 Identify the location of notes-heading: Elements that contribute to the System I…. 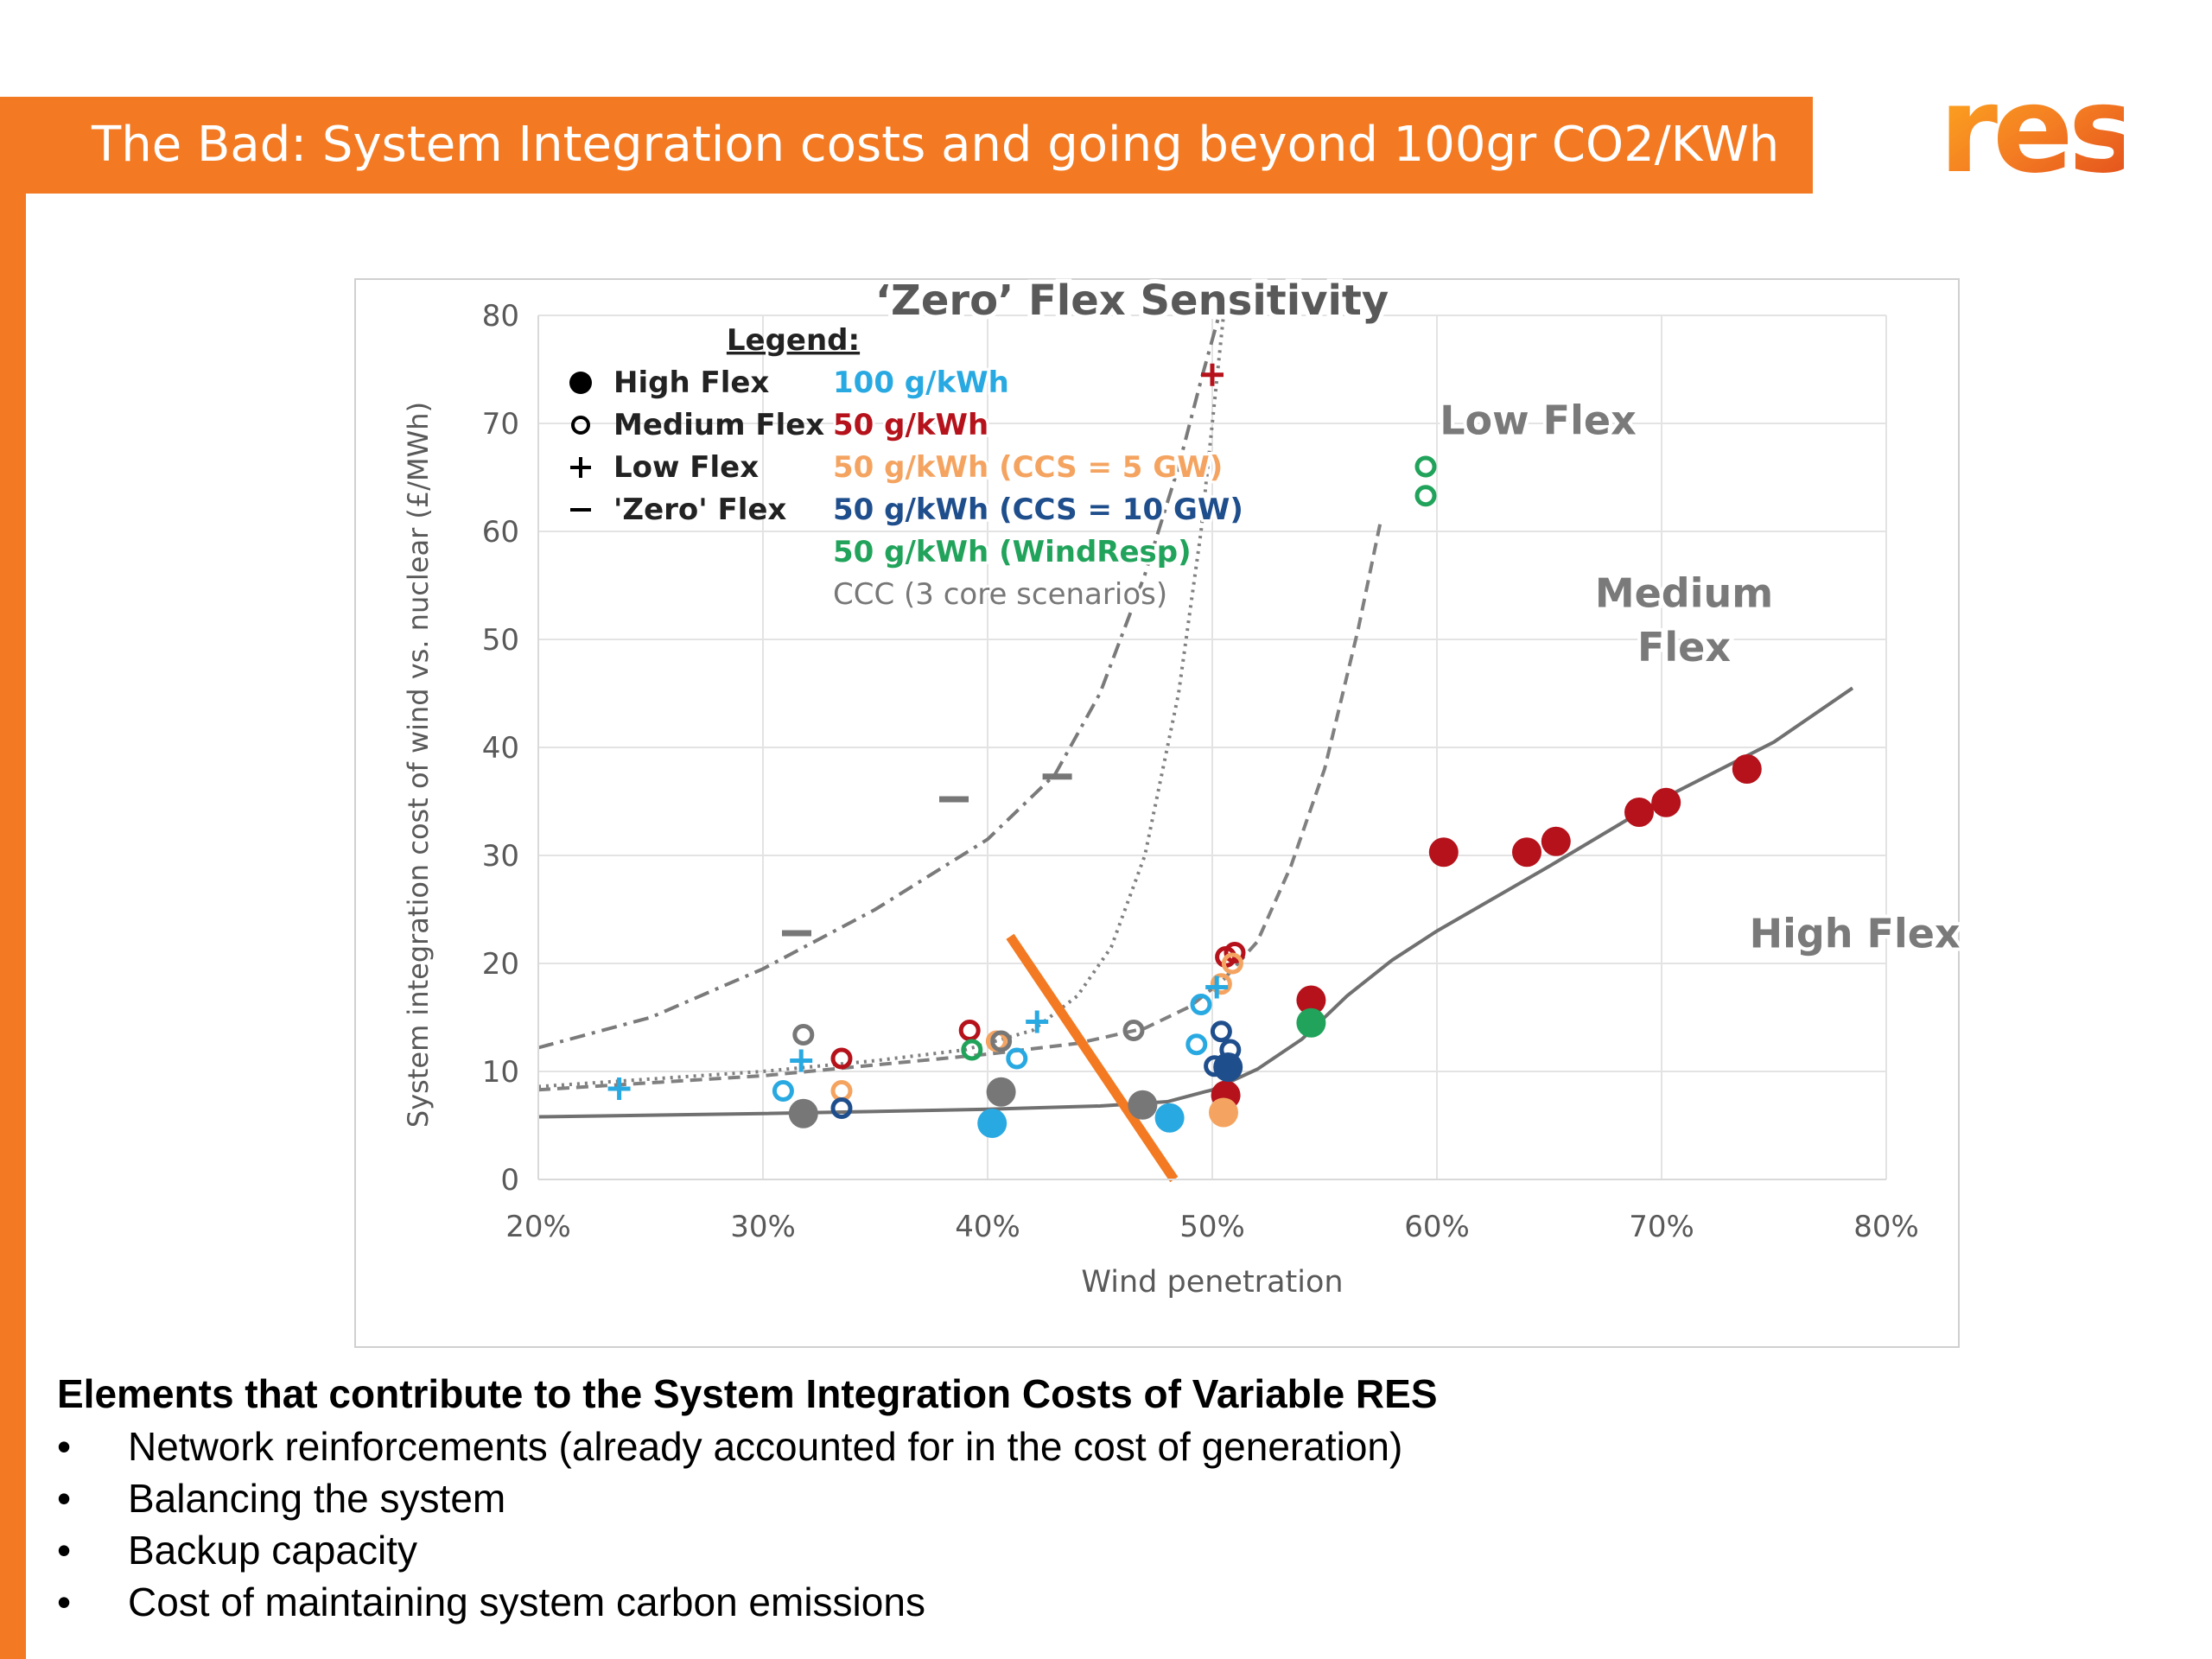
(747, 1393).